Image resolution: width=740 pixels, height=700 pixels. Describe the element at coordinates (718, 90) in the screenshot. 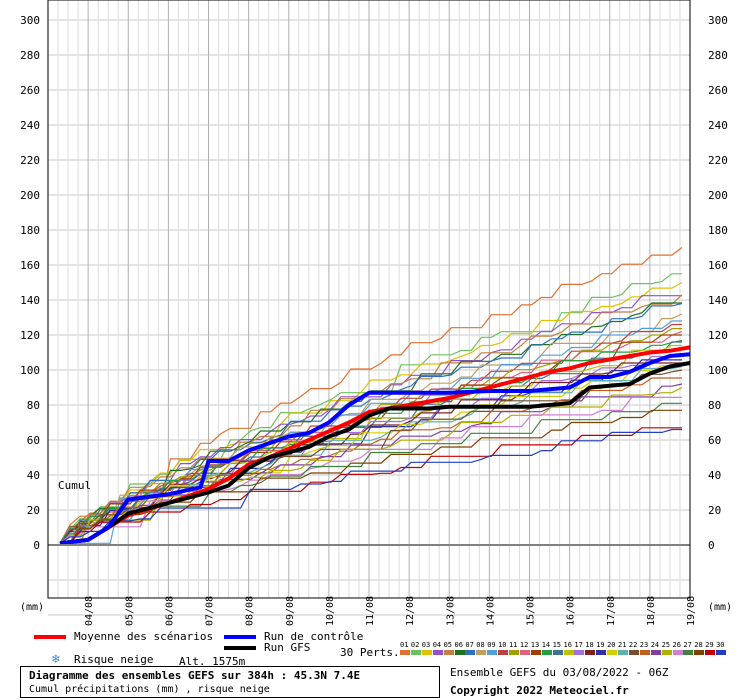

I see `y-tick-label: 260` at that location.